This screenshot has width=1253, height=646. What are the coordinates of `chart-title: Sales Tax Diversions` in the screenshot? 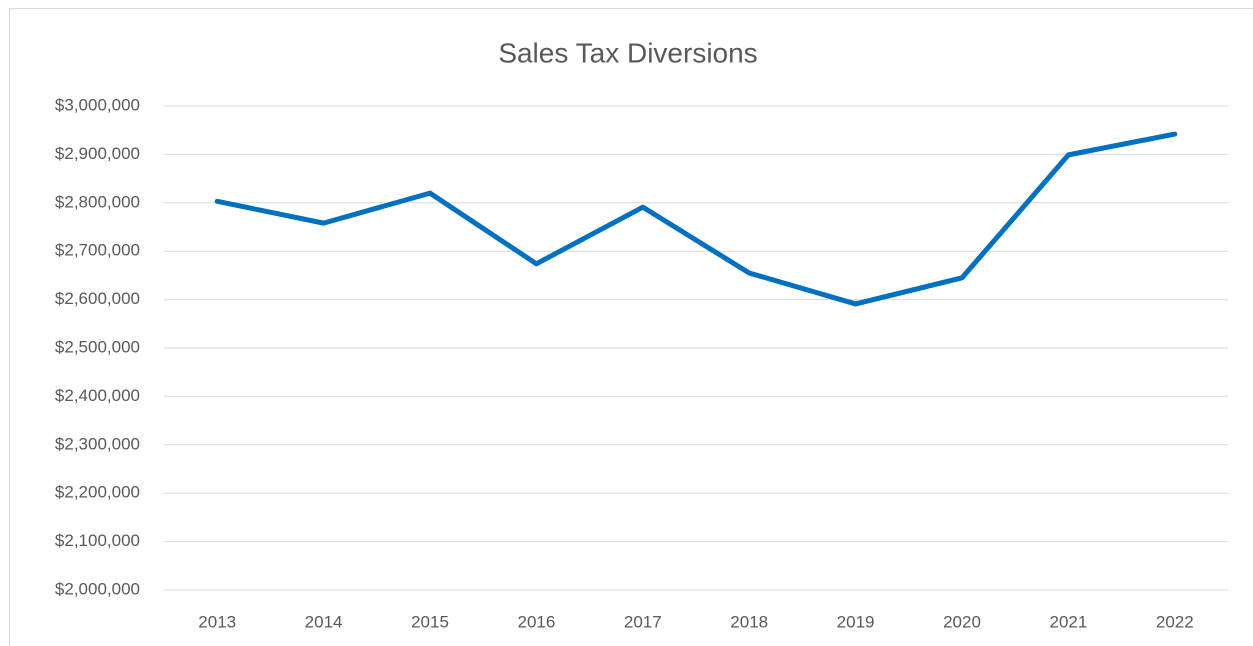 It's located at (627, 52).